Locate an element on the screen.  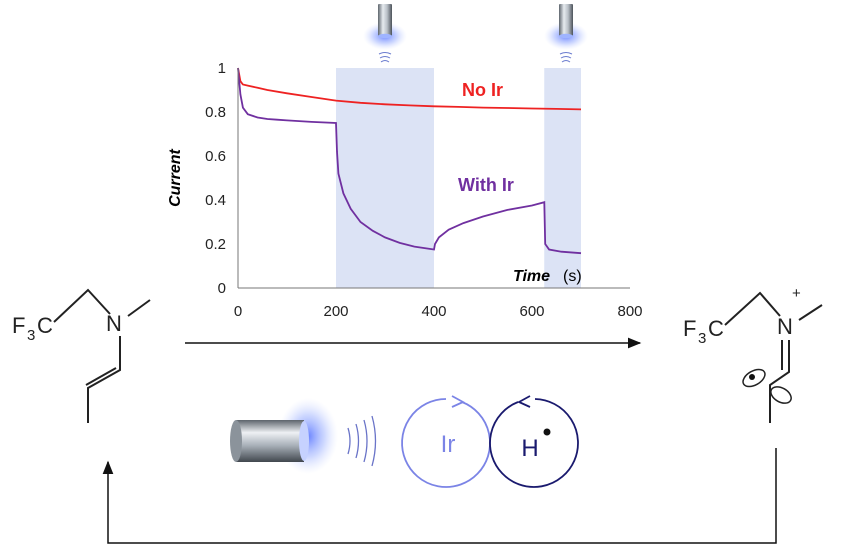
hydrogen-radical-dot is located at coordinates (547, 432).